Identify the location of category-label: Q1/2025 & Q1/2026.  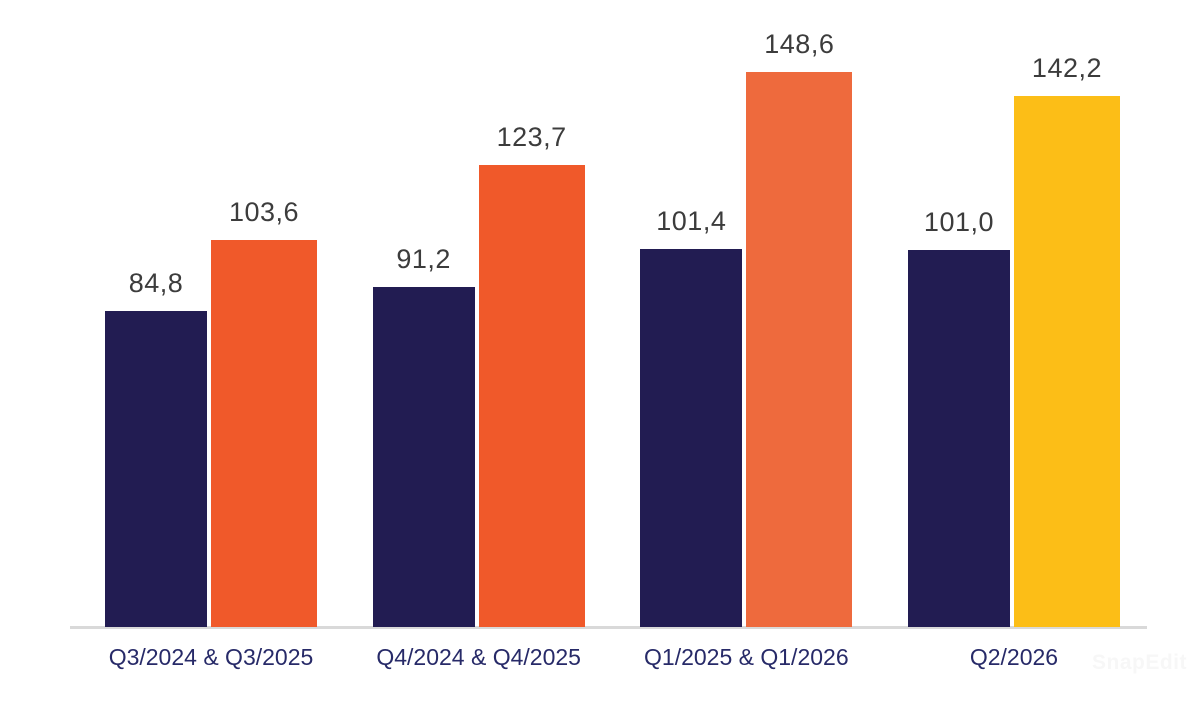
(746, 657).